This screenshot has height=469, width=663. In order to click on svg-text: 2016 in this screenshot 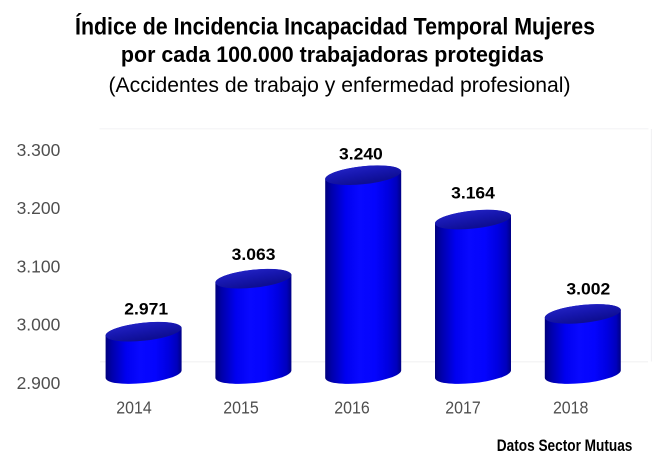, I will do `click(352, 407)`.